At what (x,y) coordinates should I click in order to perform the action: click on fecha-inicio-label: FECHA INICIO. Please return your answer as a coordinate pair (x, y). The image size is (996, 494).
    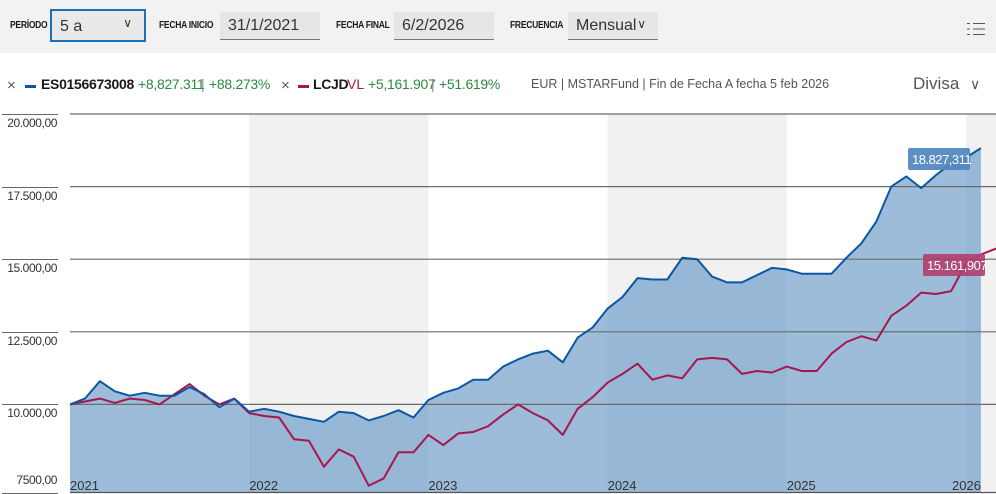
    Looking at the image, I should click on (186, 25).